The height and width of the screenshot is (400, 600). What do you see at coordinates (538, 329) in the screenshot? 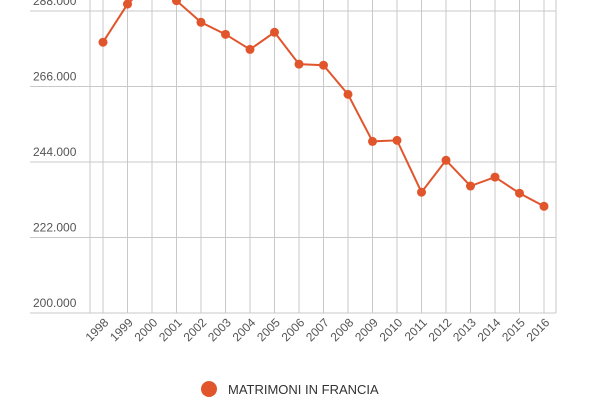
I see `x-tick-label: 2016` at bounding box center [538, 329].